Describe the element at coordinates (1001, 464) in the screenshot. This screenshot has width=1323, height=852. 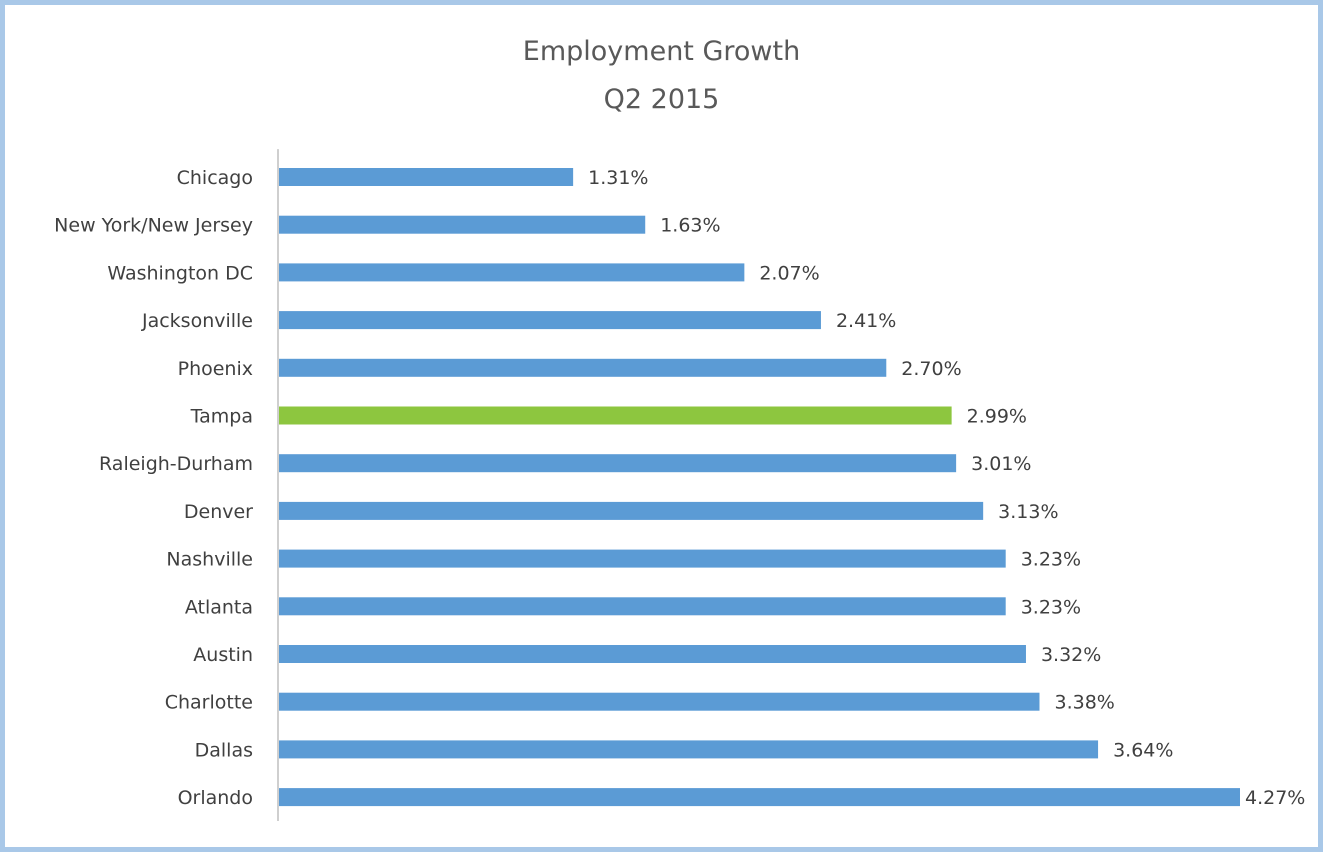
I see `value-label-raleigh-durham: 3.01%` at that location.